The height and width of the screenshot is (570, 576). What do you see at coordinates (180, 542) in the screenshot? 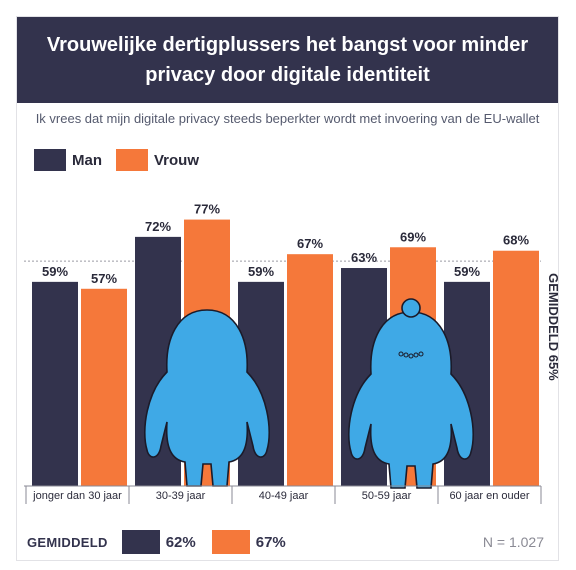
I see `average-value-man: 62%` at bounding box center [180, 542].